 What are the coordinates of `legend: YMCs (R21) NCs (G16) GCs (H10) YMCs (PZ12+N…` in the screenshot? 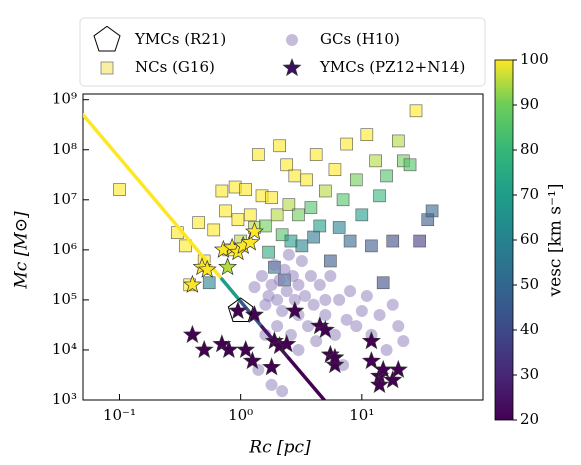 It's located at (282, 52).